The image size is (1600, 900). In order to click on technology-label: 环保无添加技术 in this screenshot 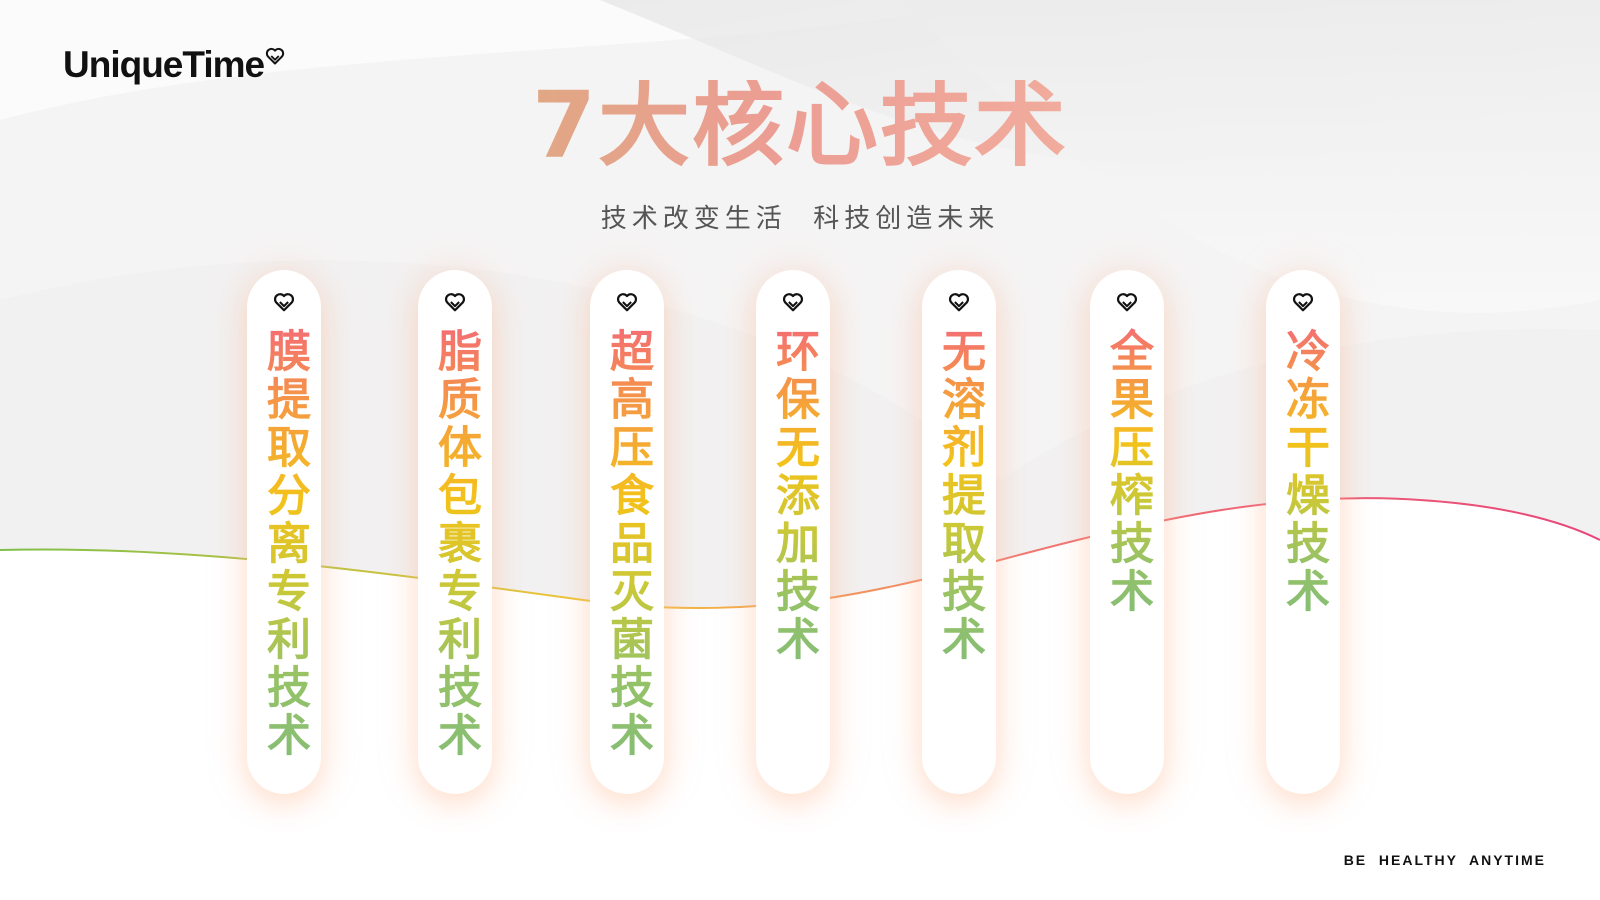, I will do `click(793, 496)`.